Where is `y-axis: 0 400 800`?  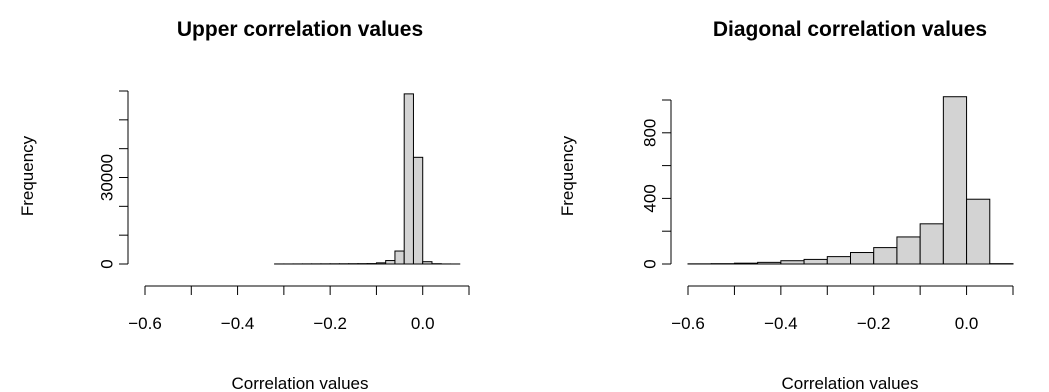 y-axis: 0 400 800 is located at coordinates (656, 184).